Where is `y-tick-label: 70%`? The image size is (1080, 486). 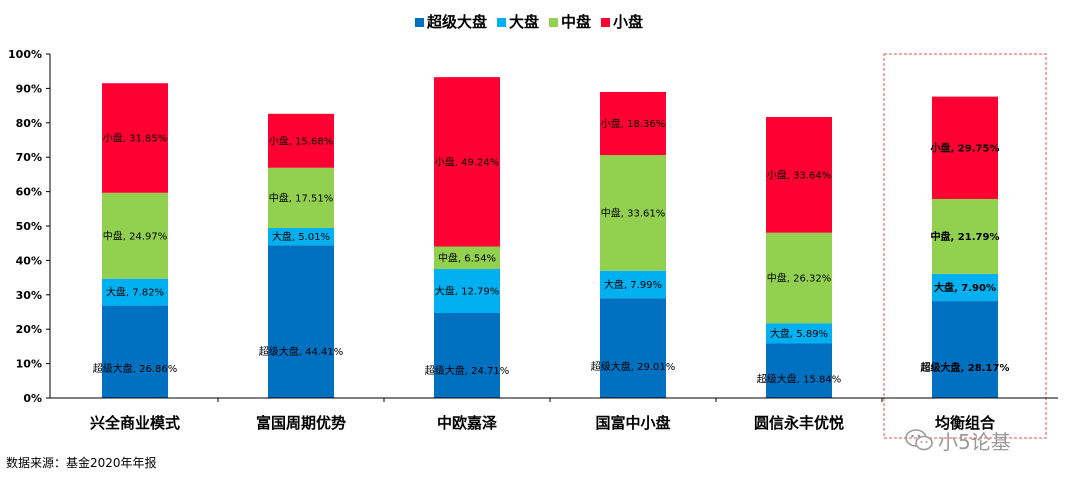 y-tick-label: 70% is located at coordinates (29, 157).